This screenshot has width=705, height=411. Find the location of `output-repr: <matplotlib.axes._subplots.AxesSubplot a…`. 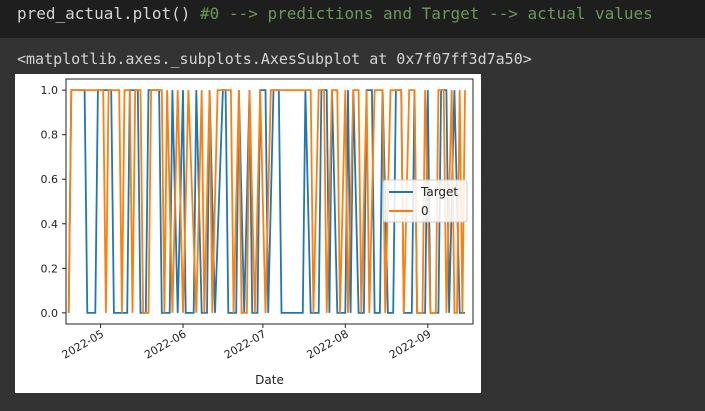

output-repr: <matplotlib.axes._subplots.AxesSubplot a… is located at coordinates (274, 59).